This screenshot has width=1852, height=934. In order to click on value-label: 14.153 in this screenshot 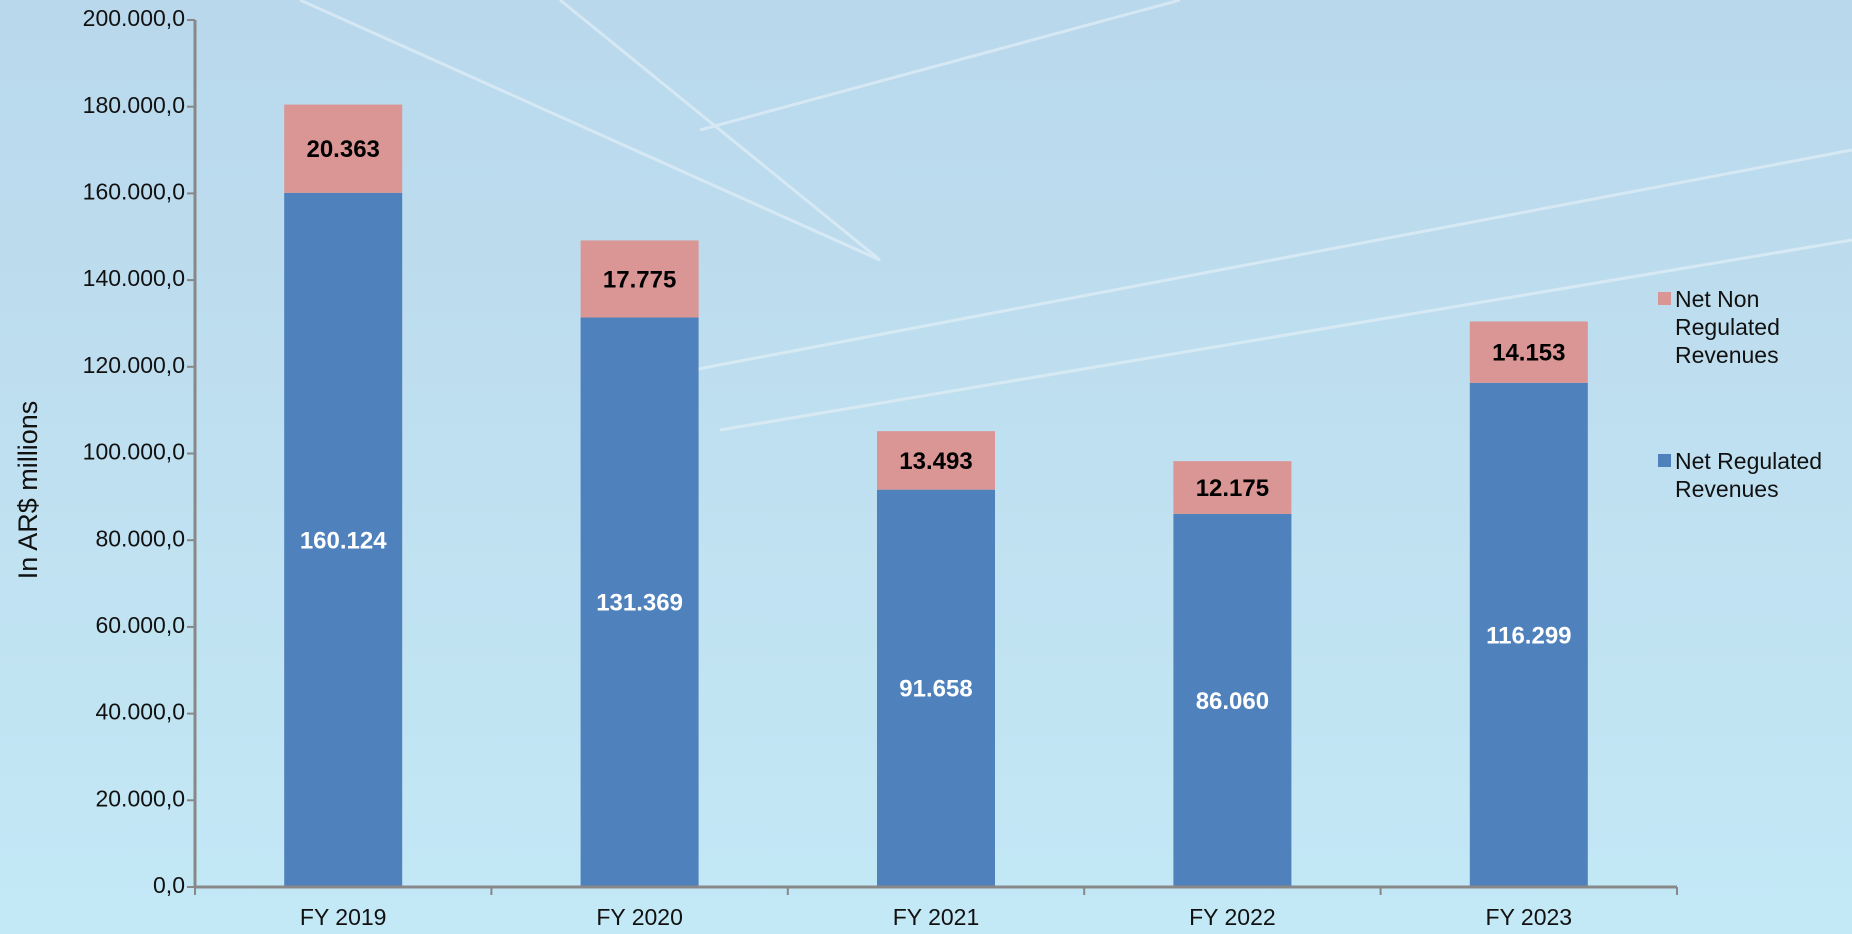, I will do `click(1528, 353)`.